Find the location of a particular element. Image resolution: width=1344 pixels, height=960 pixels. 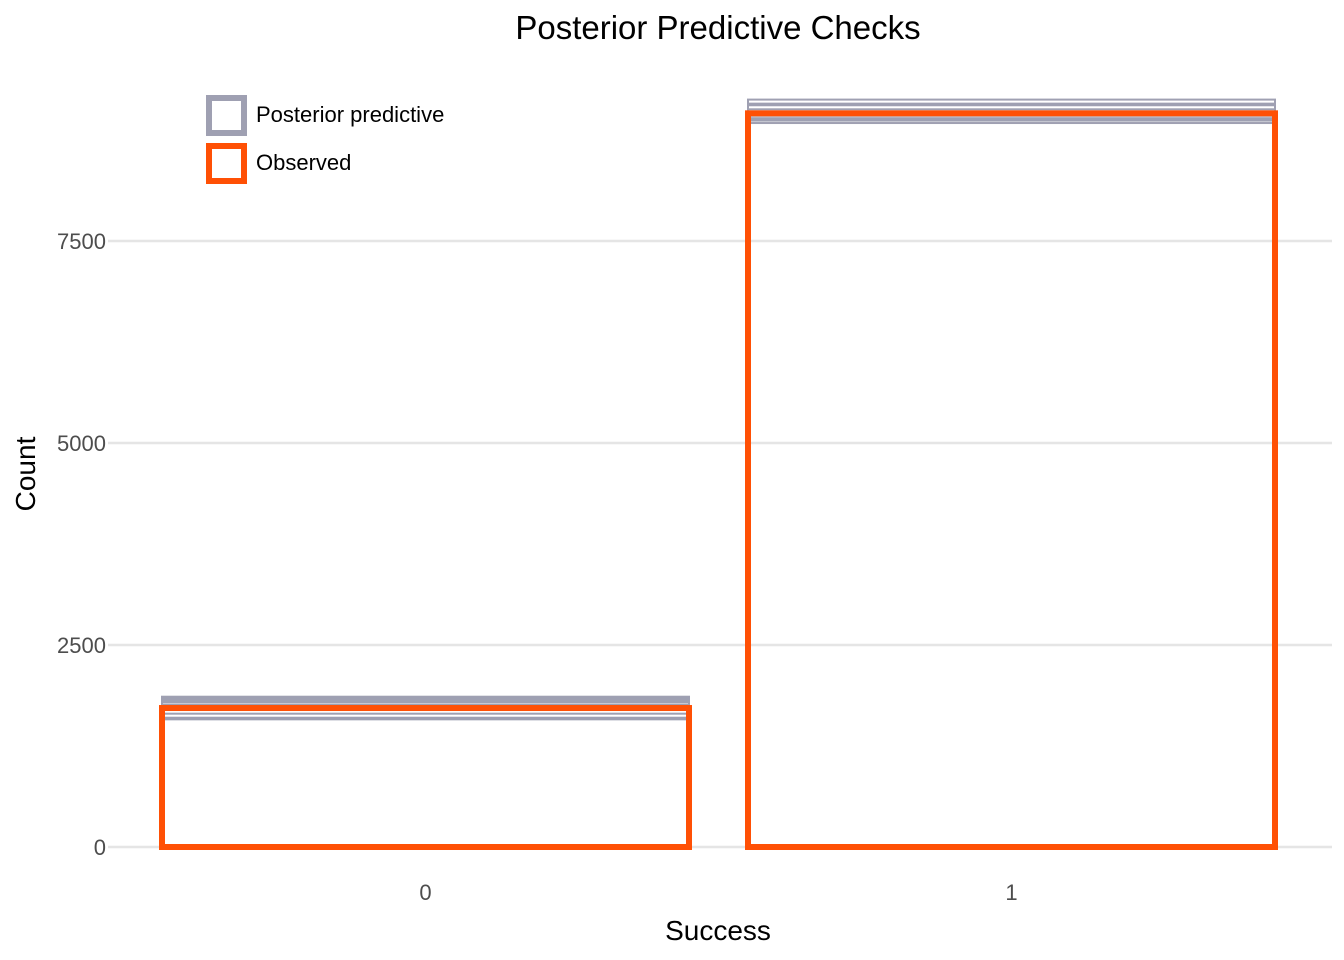

y-axis-ticks: 0 2500 5000 7500 is located at coordinates (81, 544).